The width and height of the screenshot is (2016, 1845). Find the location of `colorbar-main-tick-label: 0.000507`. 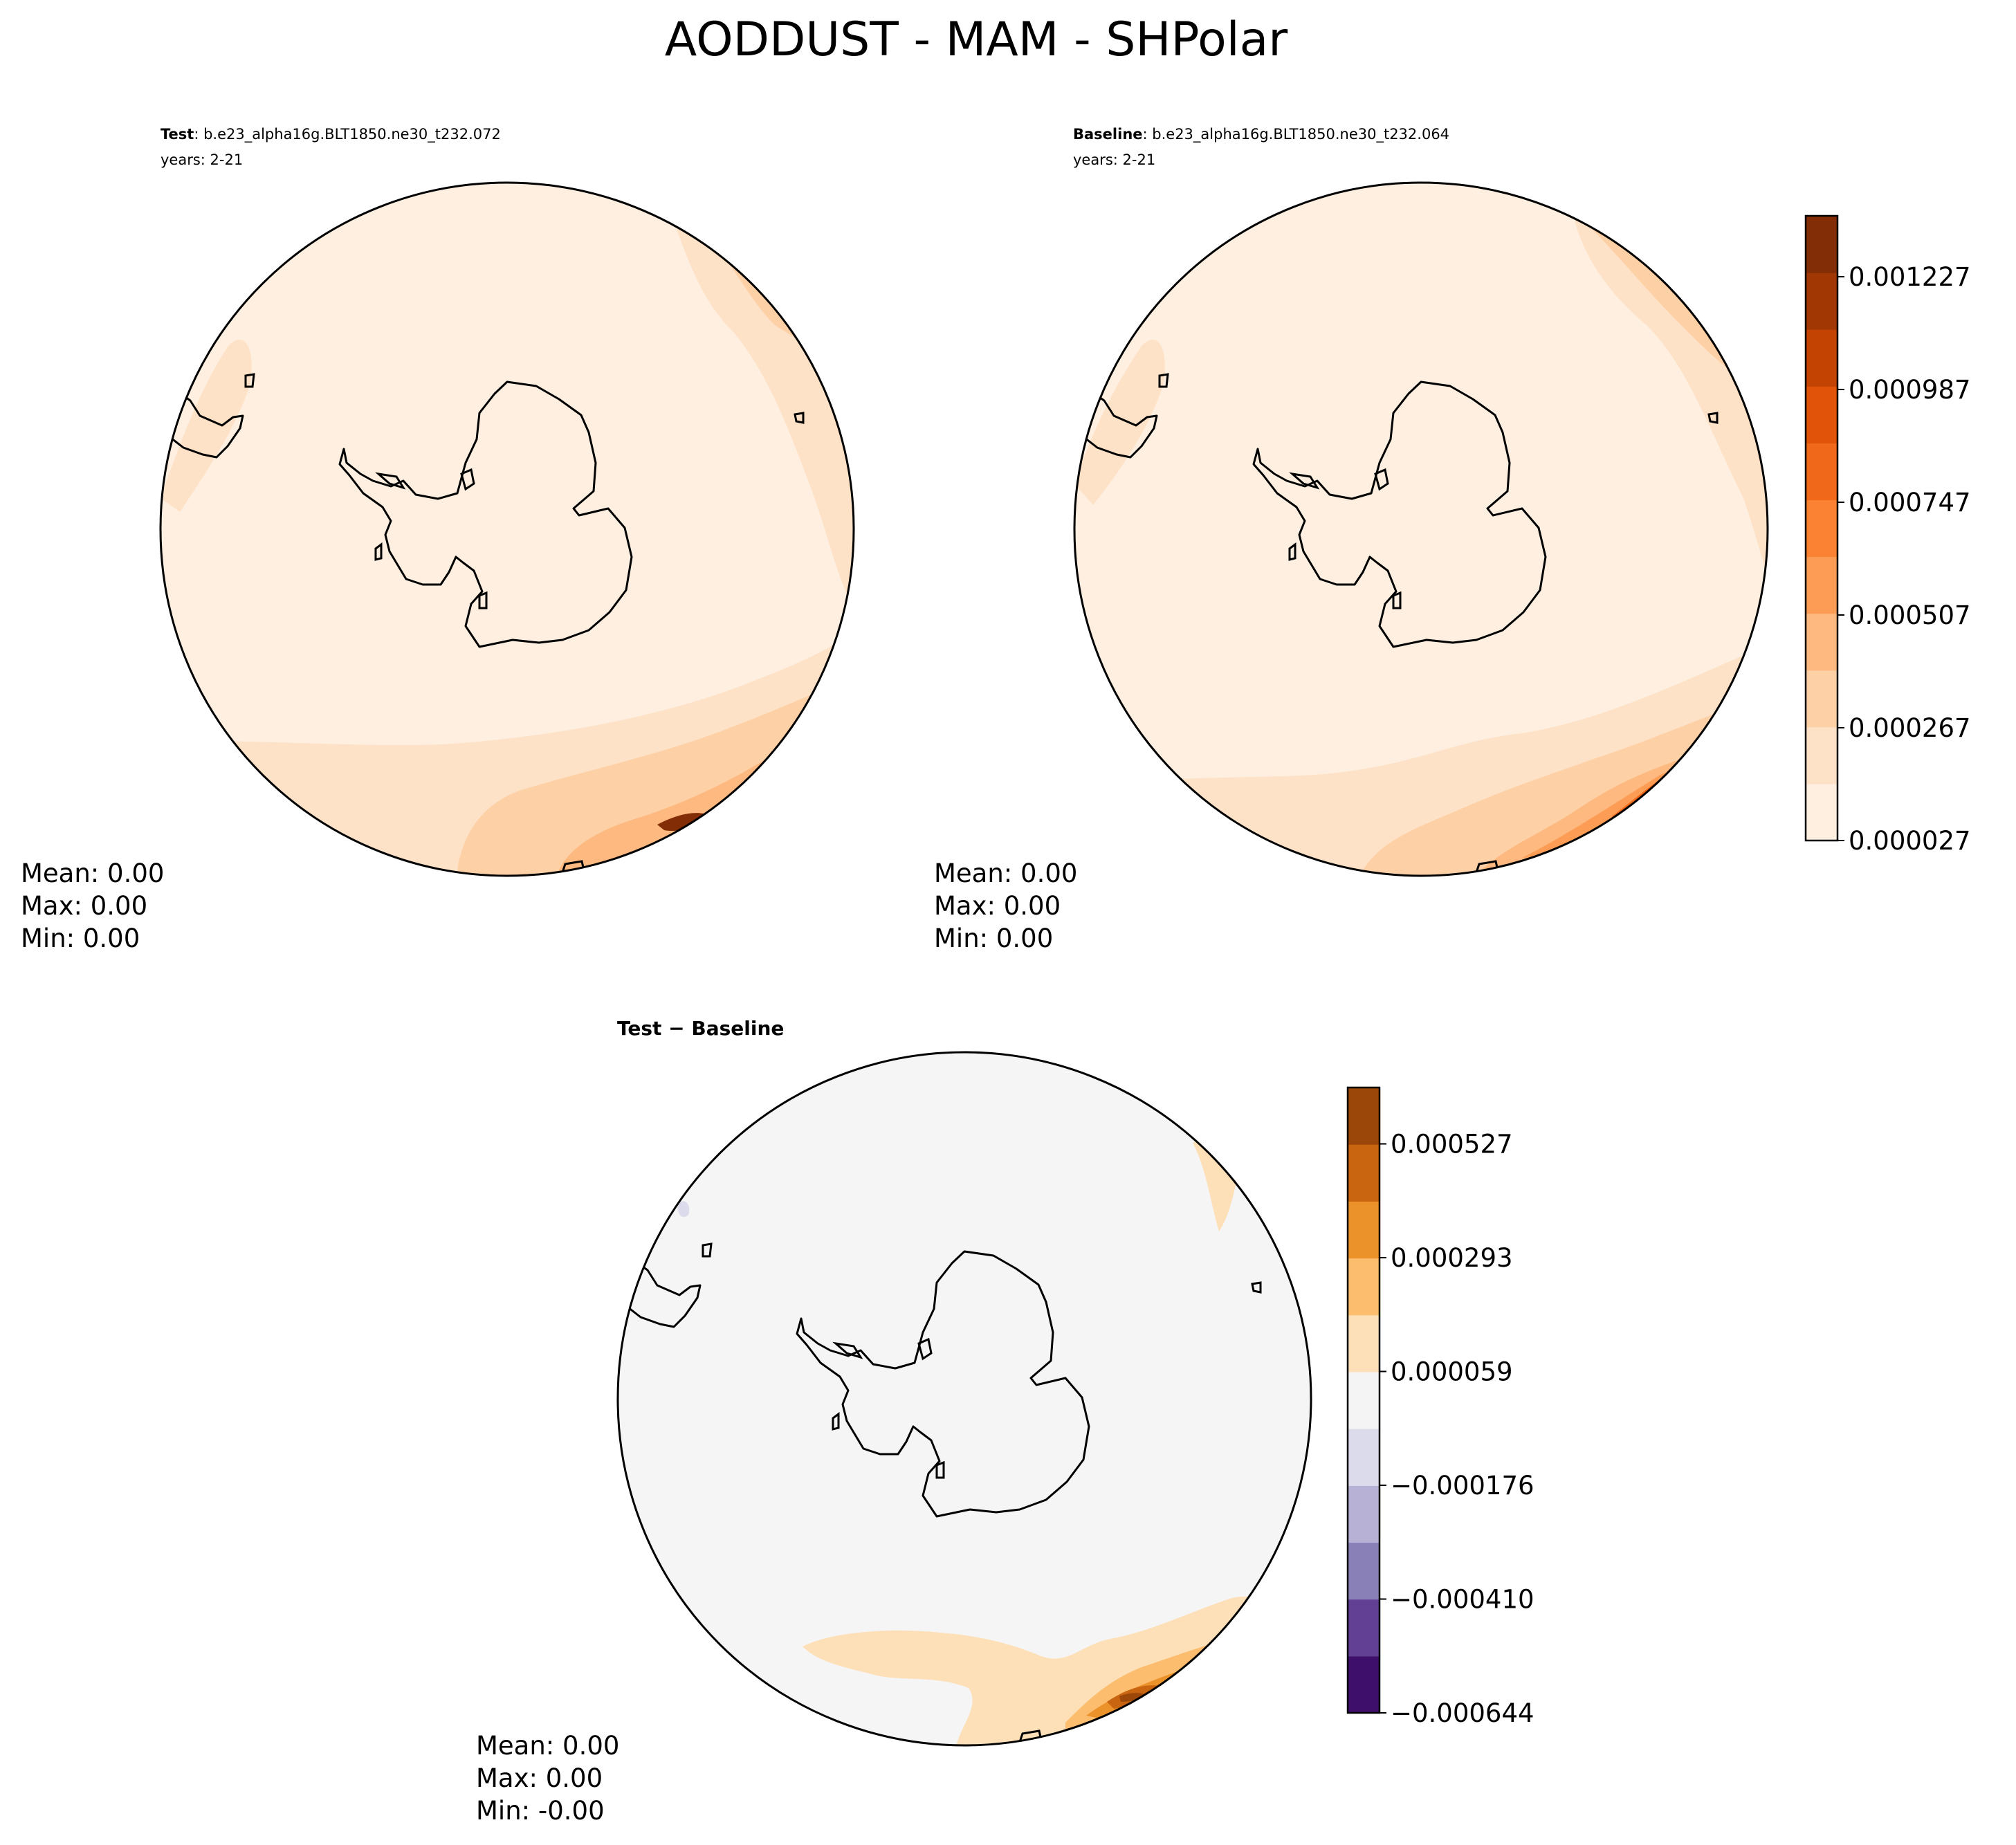

colorbar-main-tick-label: 0.000507 is located at coordinates (1910, 615).